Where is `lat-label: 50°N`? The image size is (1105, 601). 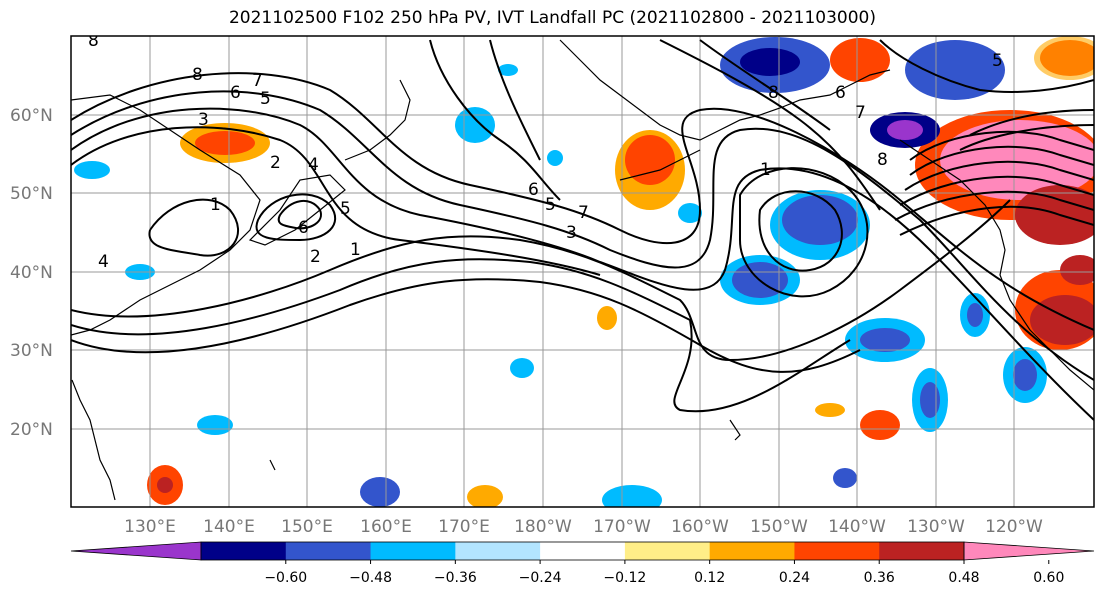
lat-label: 50°N is located at coordinates (31, 194).